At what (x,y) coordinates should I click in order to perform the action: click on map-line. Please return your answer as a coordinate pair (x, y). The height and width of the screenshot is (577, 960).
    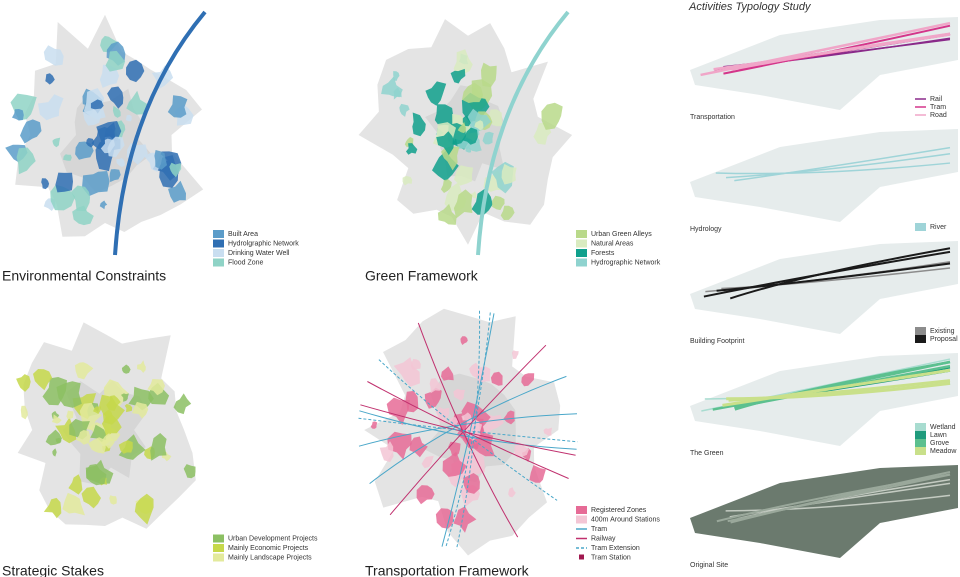
    Looking at the image, I should click on (468, 430).